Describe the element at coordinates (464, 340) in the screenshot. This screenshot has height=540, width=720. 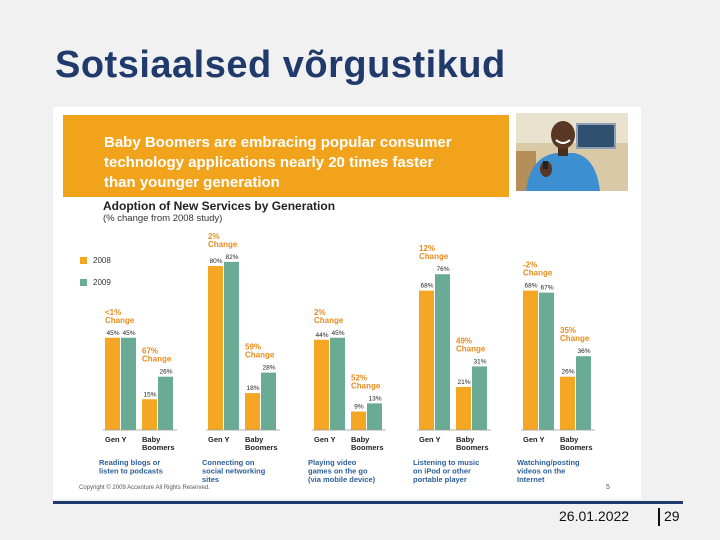
I see `change-label: 49%` at that location.